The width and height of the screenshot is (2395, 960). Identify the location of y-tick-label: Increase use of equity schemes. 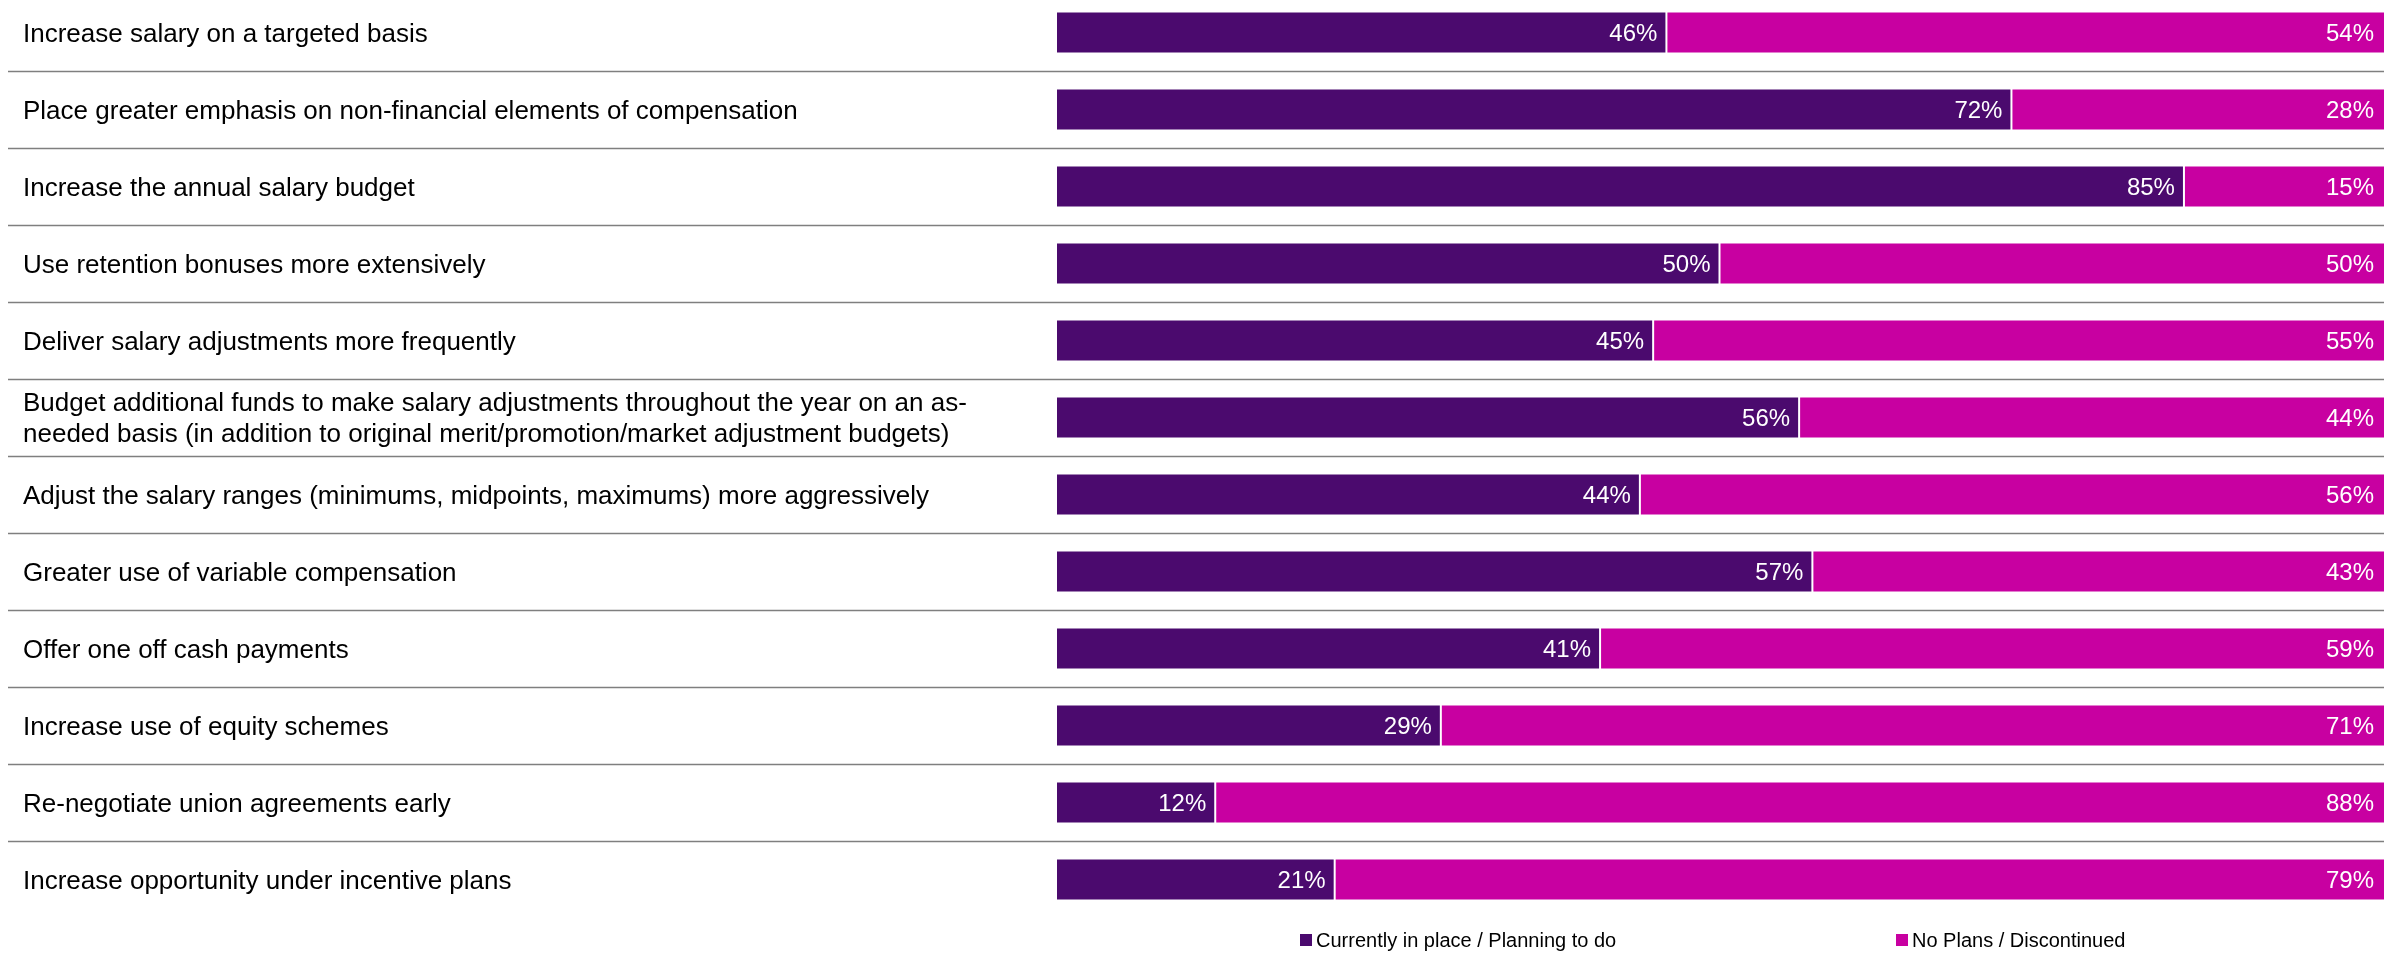
(206, 725).